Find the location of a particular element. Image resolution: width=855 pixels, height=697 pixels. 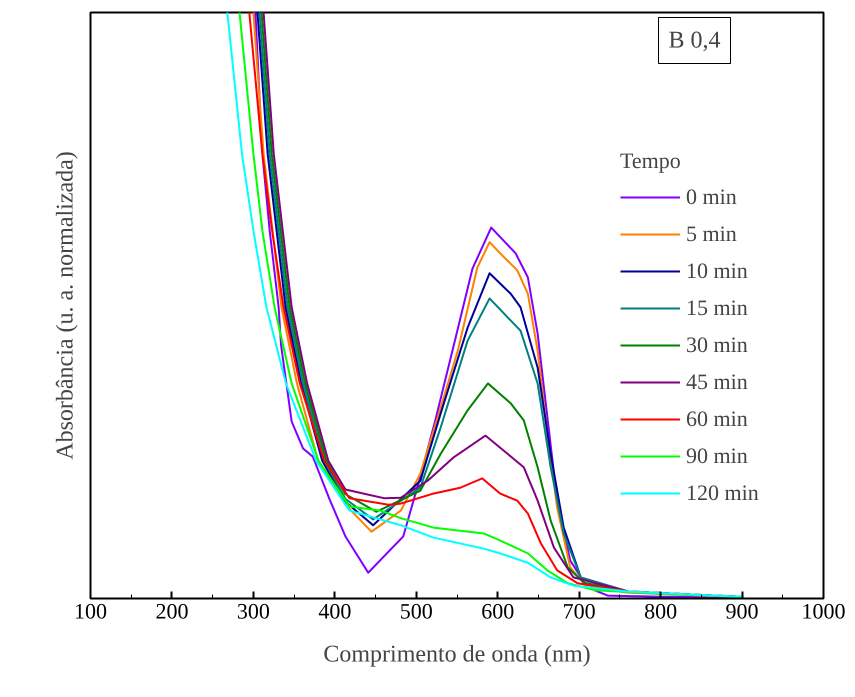

x-tick-label: 400 is located at coordinates (335, 611).